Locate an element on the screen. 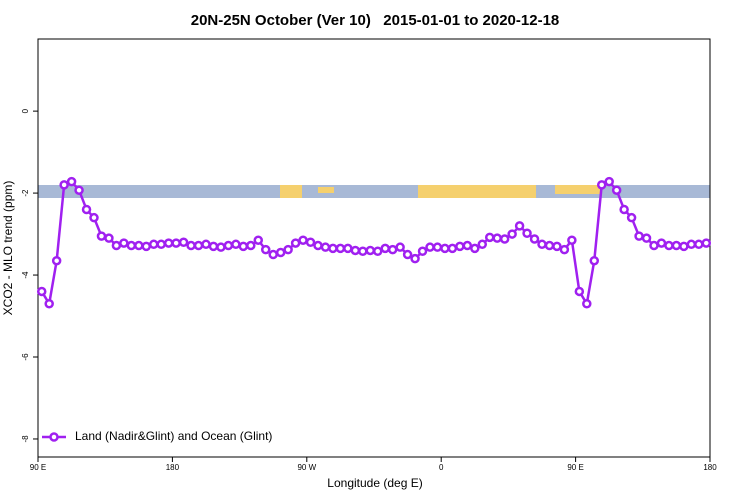 The image size is (750, 500). x-tick-label: 0 is located at coordinates (441, 467).